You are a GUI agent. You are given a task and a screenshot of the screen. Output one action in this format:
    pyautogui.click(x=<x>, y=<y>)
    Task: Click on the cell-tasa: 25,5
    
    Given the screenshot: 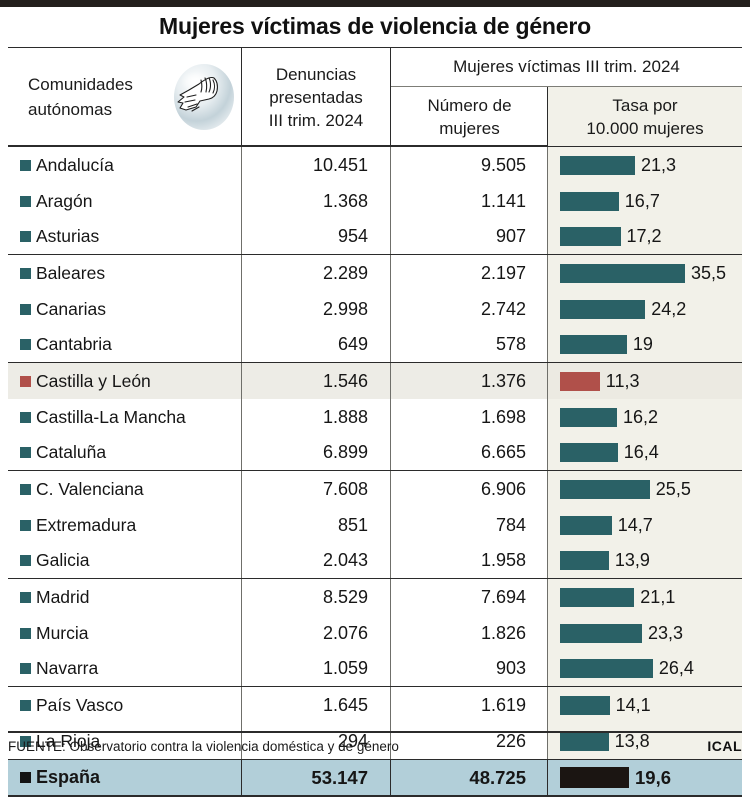 What is the action you would take?
    pyautogui.click(x=645, y=489)
    